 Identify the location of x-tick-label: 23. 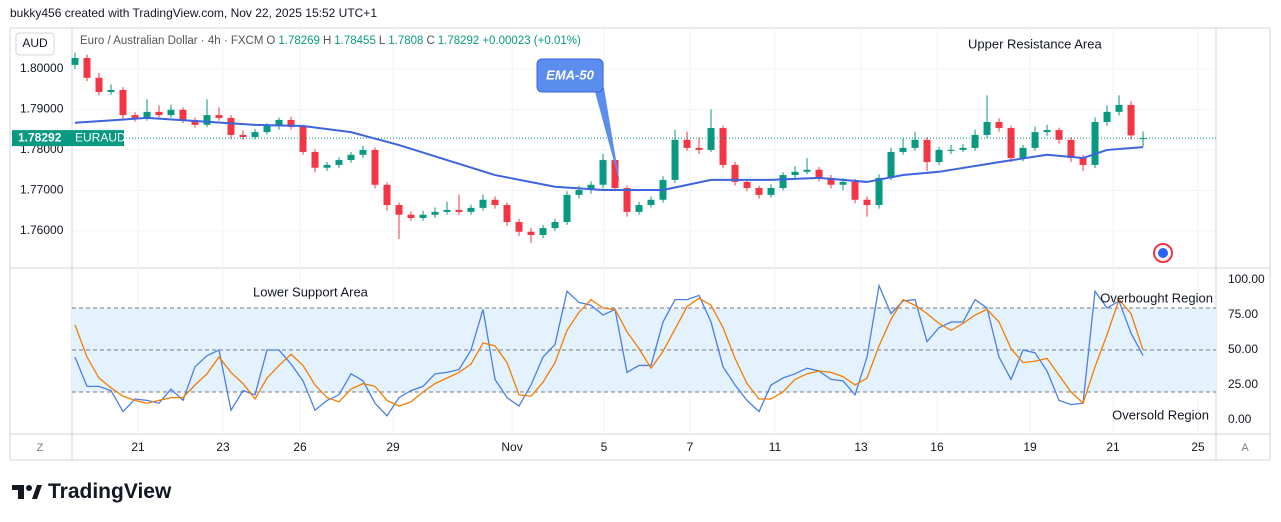
(223, 447).